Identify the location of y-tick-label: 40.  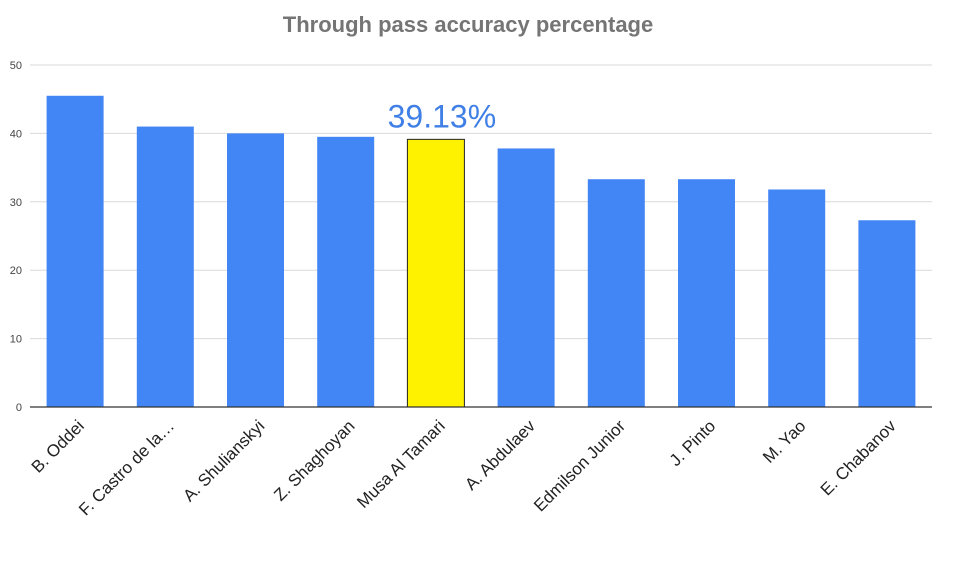
(16, 134).